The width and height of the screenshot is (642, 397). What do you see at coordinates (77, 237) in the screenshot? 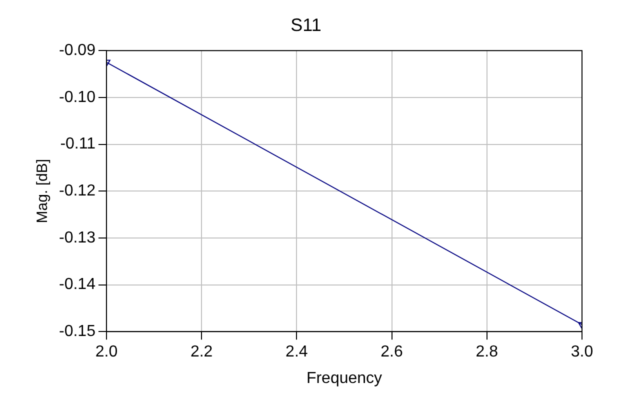
I see `y-tick-label: -0.13` at bounding box center [77, 237].